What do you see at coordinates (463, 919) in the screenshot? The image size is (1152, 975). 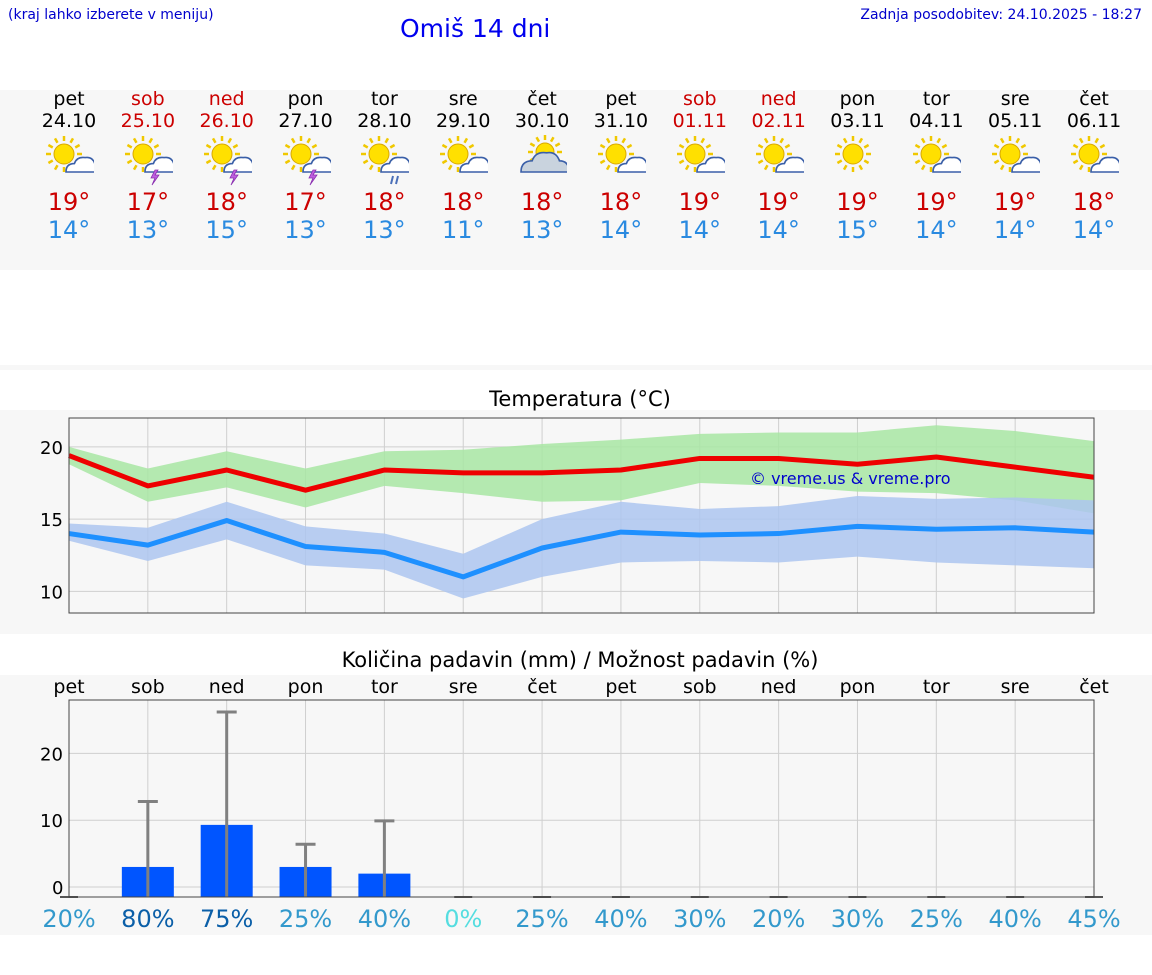 I see `precip-probability-label: 0%` at bounding box center [463, 919].